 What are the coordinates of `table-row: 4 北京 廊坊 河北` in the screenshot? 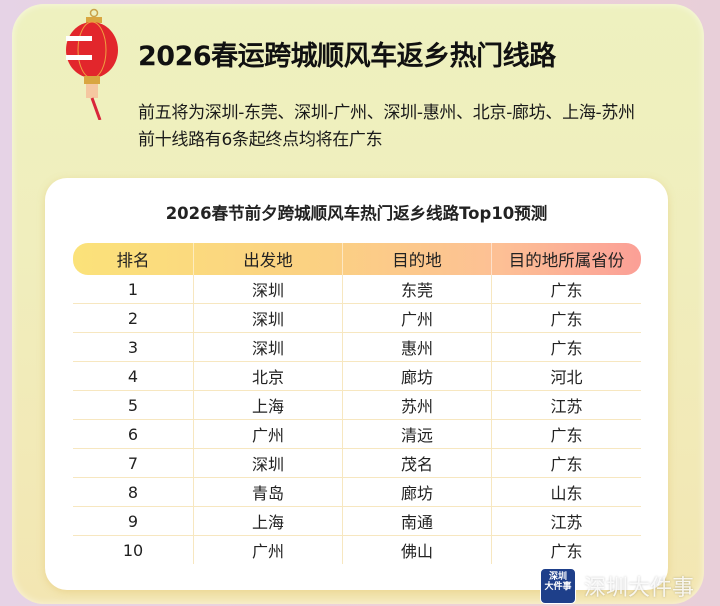 It's located at (357, 376).